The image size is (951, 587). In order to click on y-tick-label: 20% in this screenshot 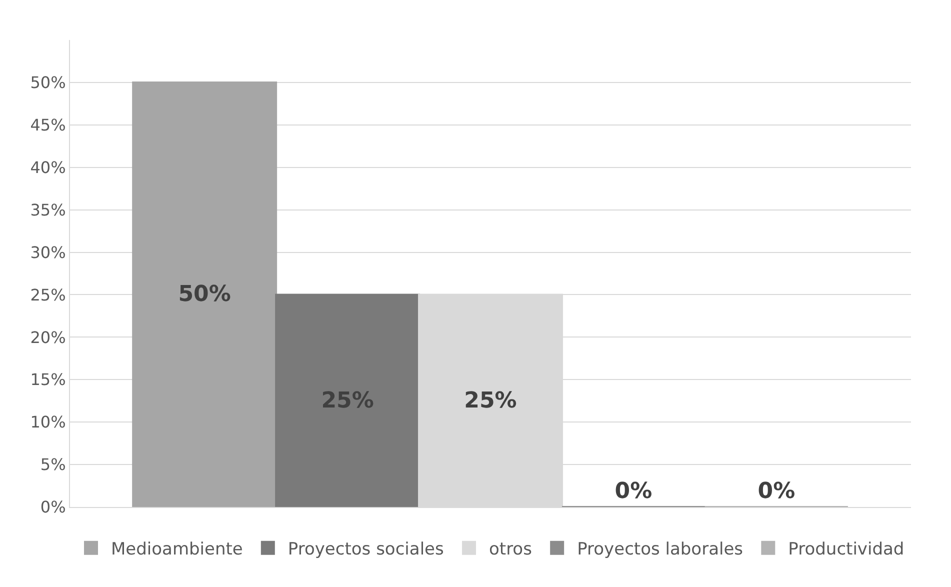, I will do `click(48, 337)`.